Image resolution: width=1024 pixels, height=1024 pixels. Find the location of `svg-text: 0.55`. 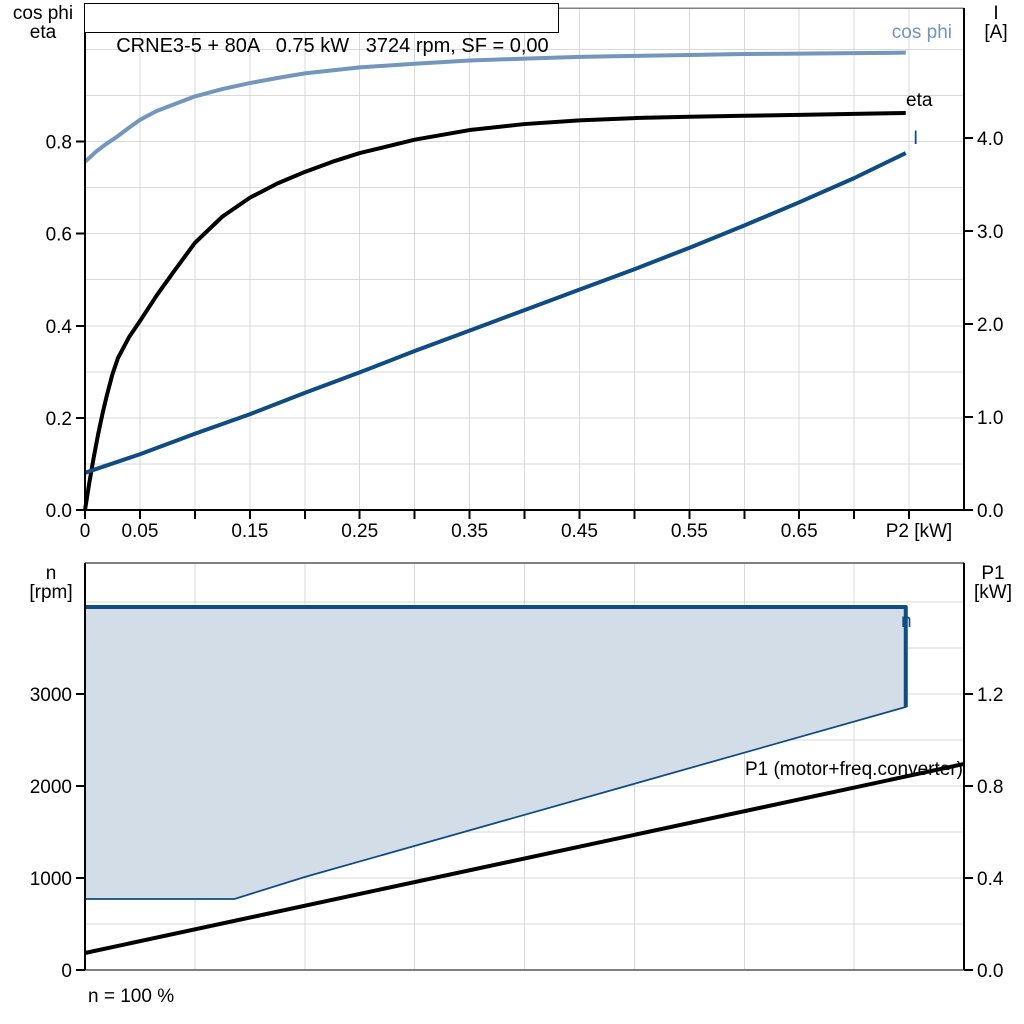

svg-text: 0.55 is located at coordinates (689, 531).